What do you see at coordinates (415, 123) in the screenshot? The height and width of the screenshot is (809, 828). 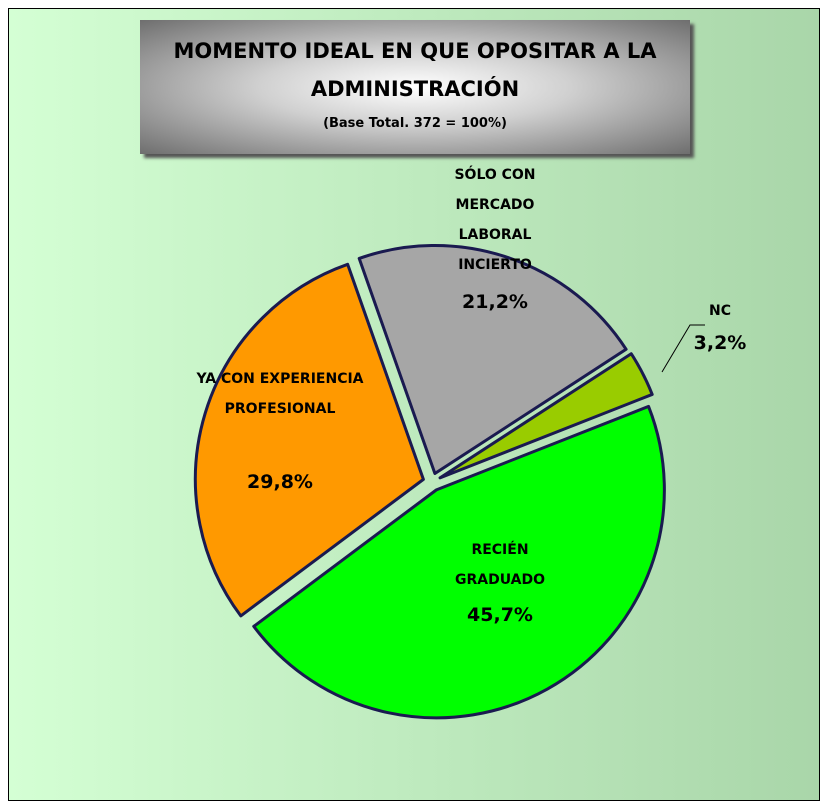 I see `chart-subtitle: (Base Total. 372 = 100%)` at bounding box center [415, 123].